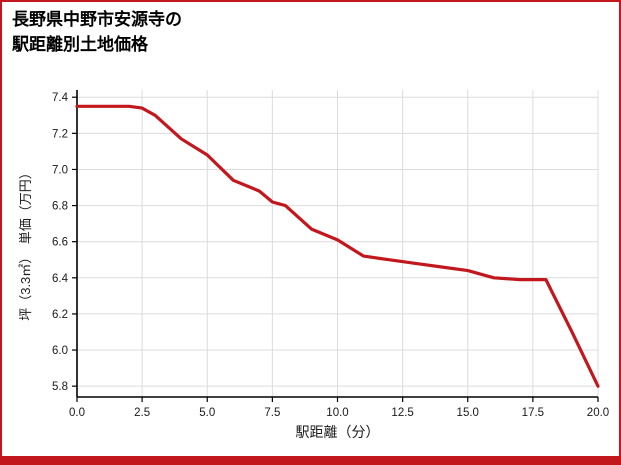 The width and height of the screenshot is (621, 465). I want to click on y-tick-label: 5.8, so click(60, 387).